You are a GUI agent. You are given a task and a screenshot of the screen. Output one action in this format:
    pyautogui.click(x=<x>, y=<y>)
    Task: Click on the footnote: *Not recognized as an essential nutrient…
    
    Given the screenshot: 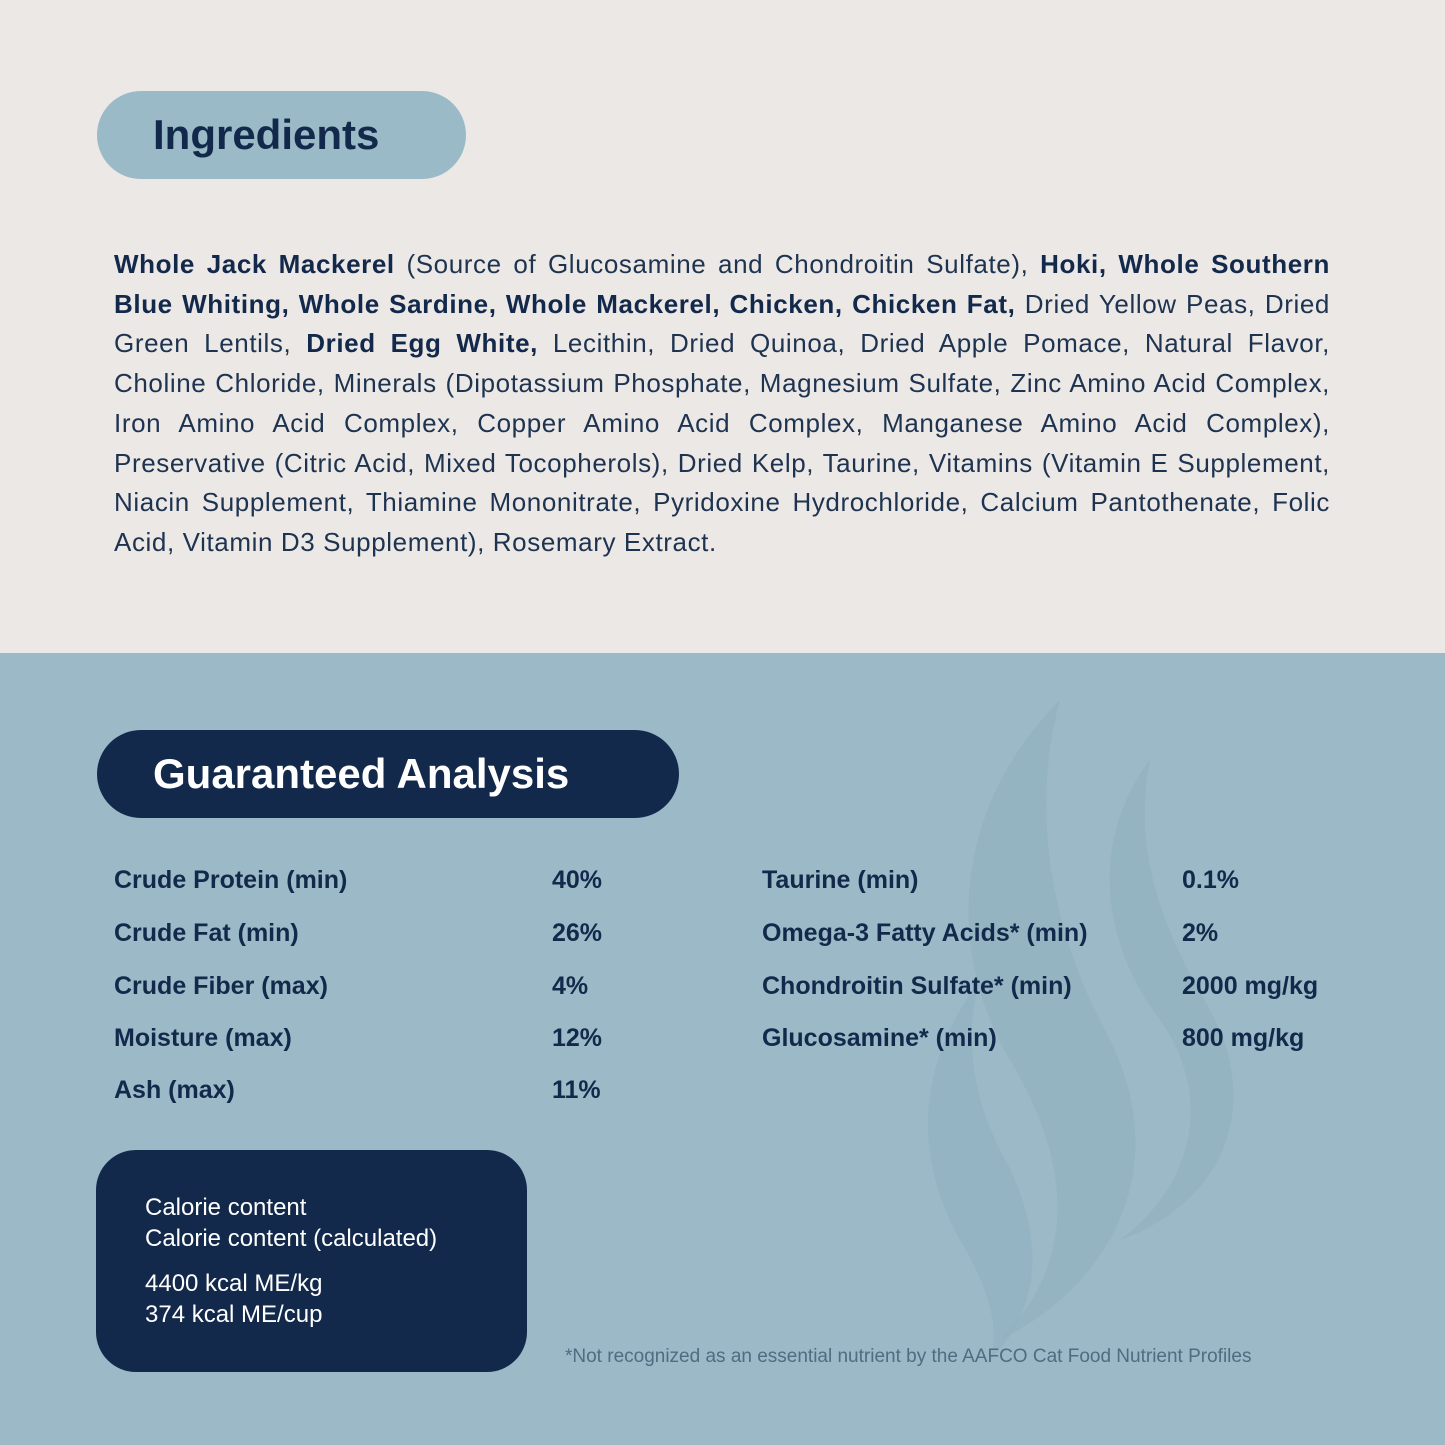 What is the action you would take?
    pyautogui.click(x=908, y=1356)
    